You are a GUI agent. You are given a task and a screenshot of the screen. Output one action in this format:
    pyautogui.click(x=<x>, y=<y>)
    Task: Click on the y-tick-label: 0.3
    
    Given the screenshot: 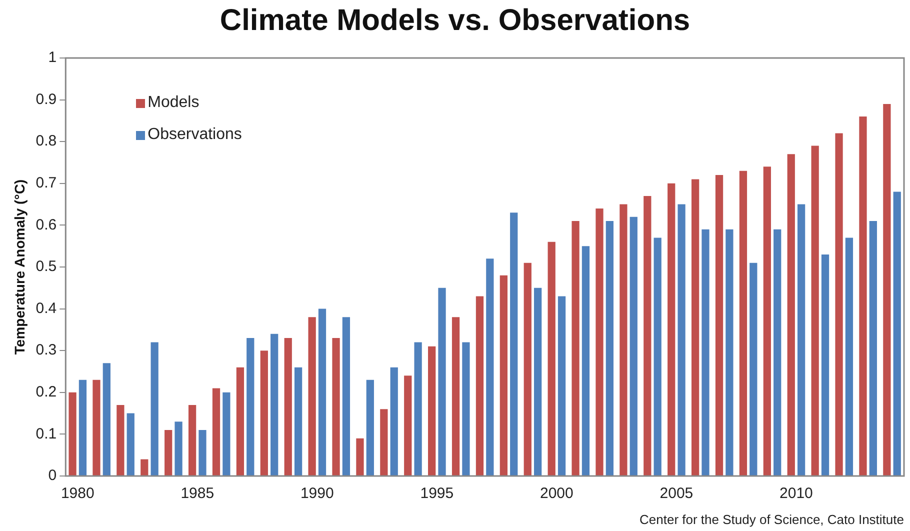 What is the action you would take?
    pyautogui.click(x=46, y=350)
    